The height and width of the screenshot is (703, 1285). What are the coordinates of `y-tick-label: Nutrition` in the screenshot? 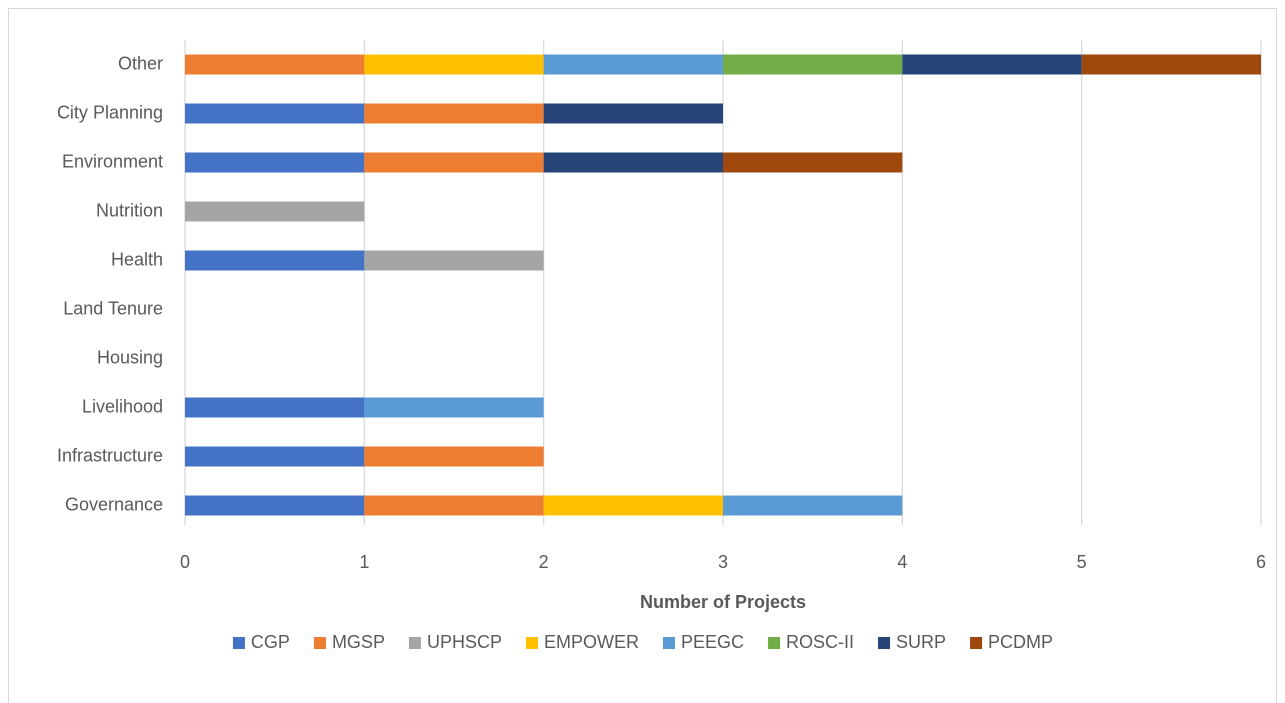 It's located at (129, 210).